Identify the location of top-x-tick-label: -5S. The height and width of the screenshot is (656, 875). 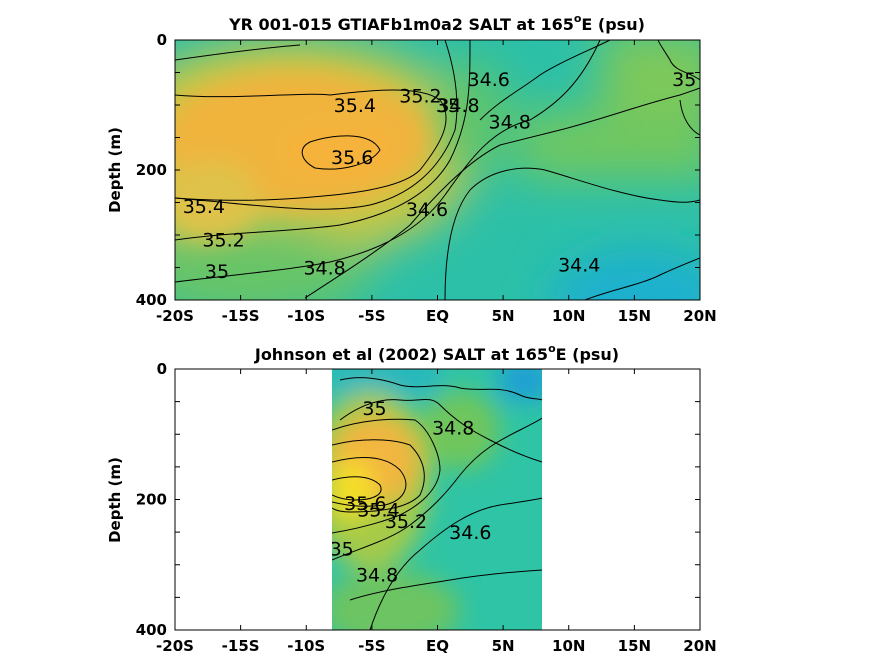
(371, 316).